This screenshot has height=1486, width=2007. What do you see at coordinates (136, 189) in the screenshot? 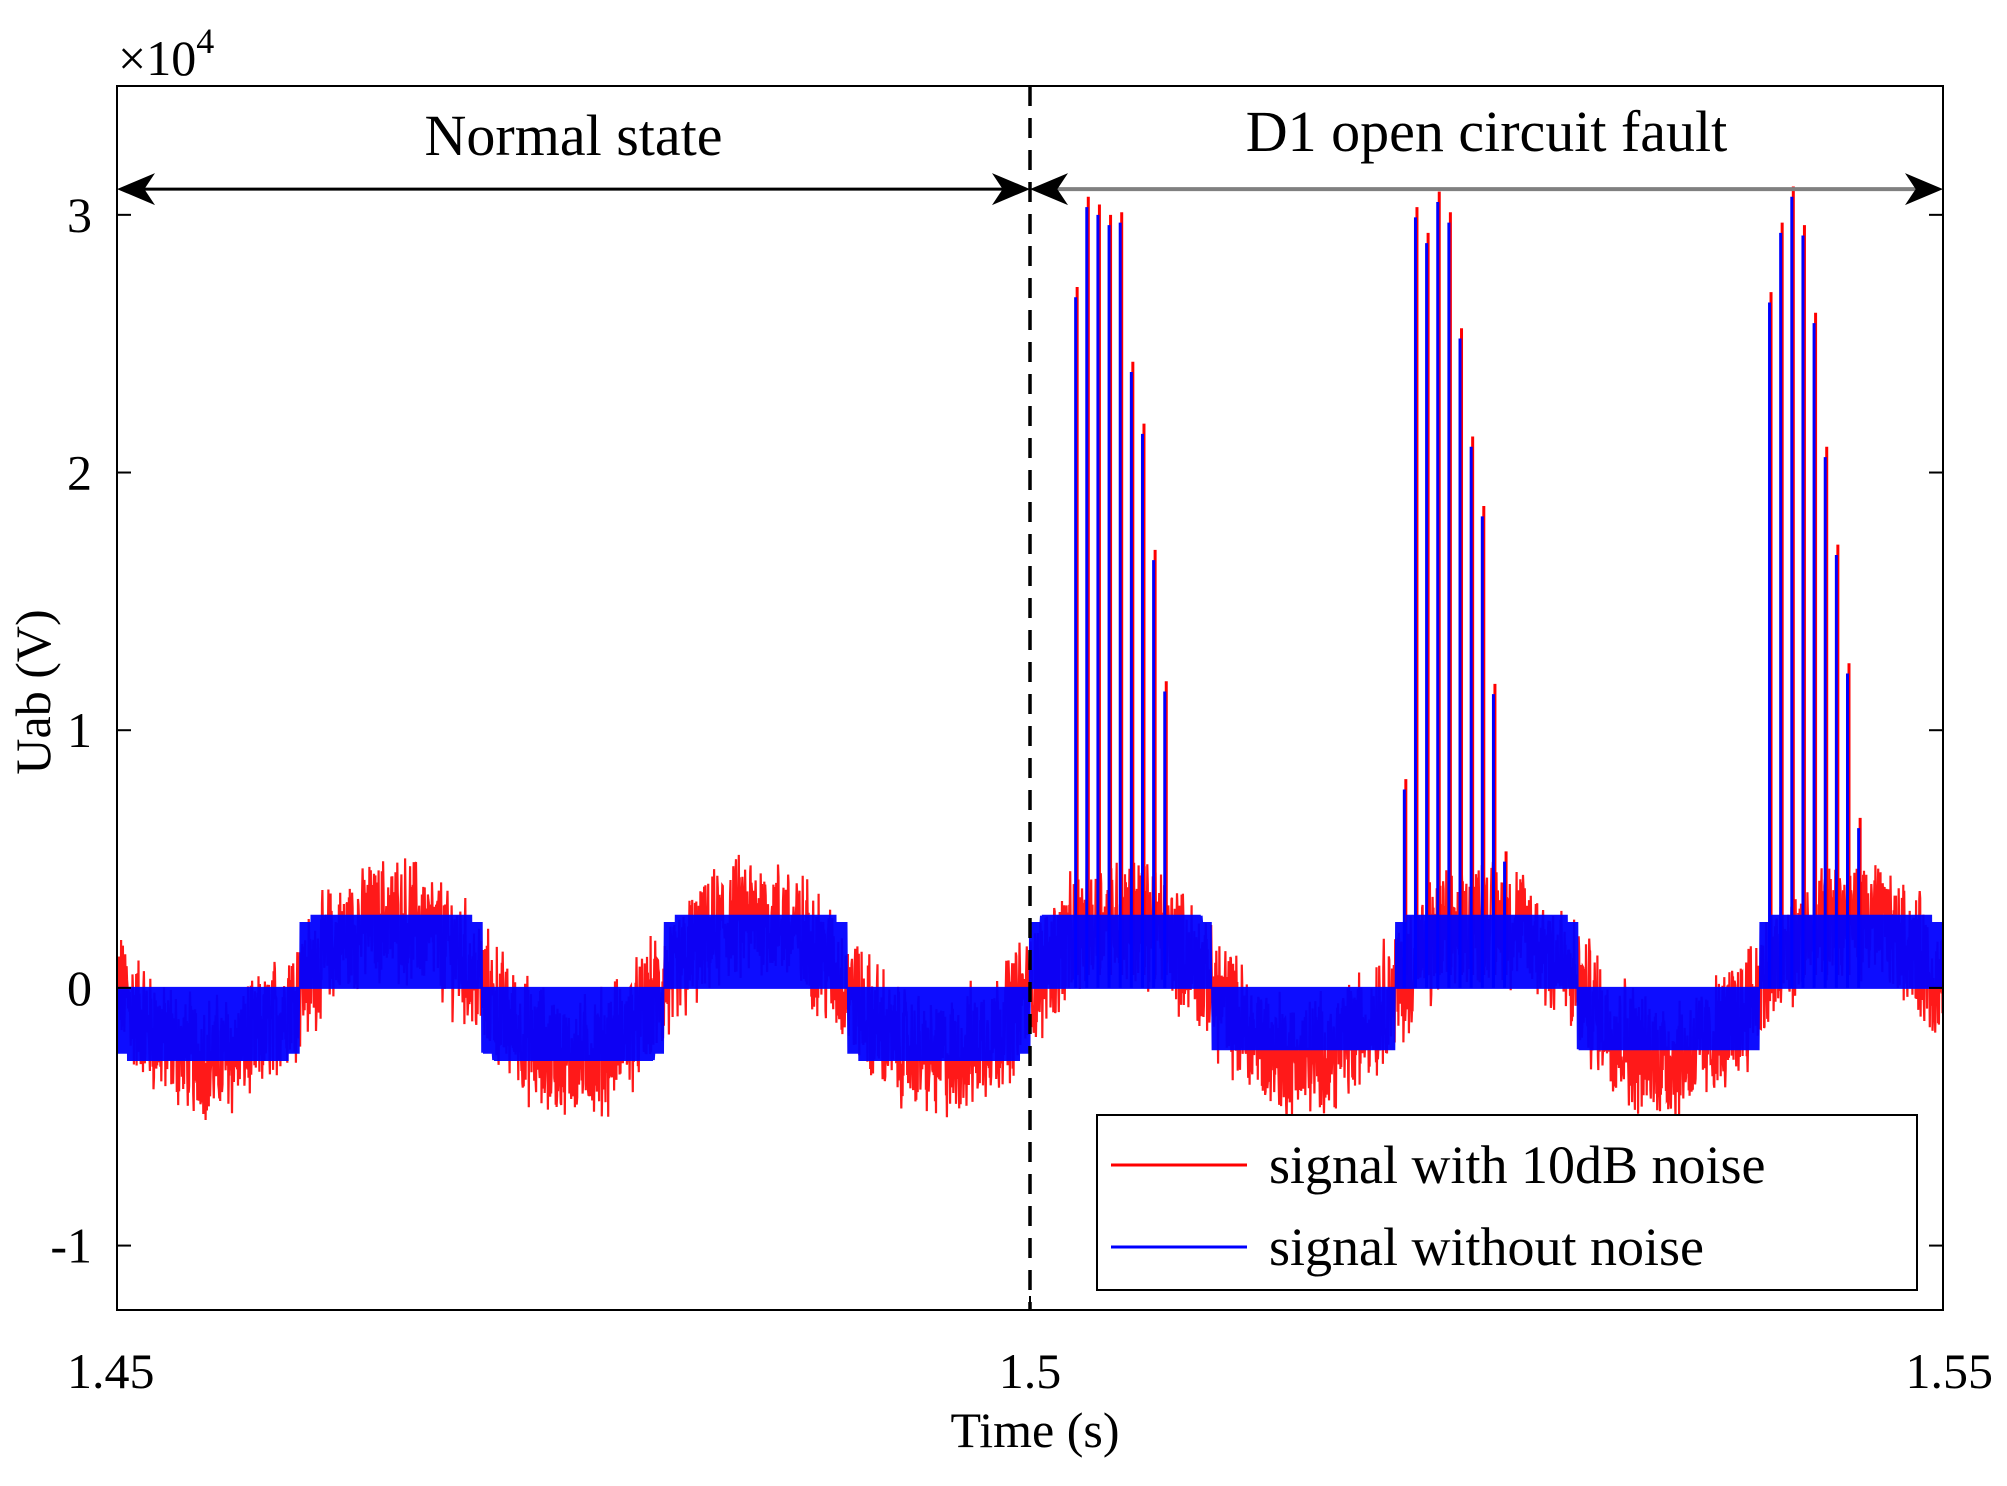
I see `normal-state-arrow-left-head` at bounding box center [136, 189].